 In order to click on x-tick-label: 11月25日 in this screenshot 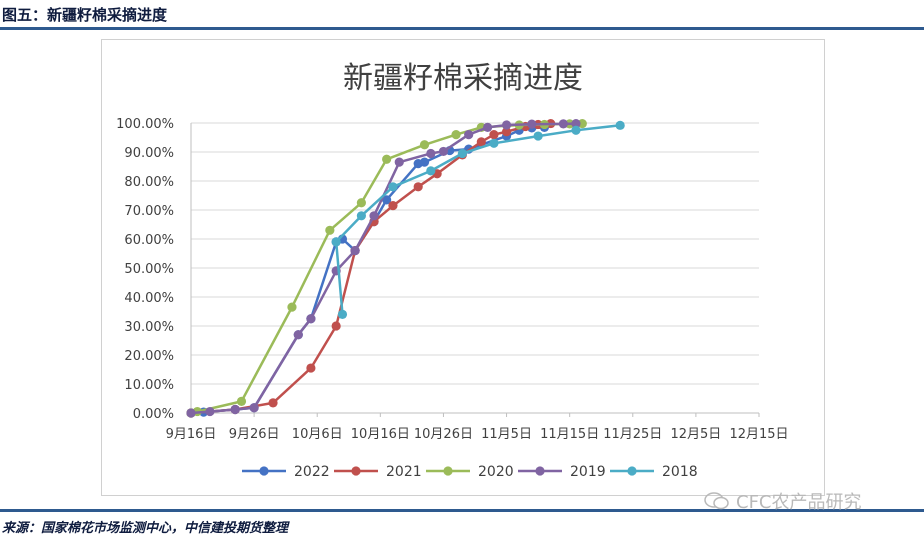, I will do `click(632, 434)`.